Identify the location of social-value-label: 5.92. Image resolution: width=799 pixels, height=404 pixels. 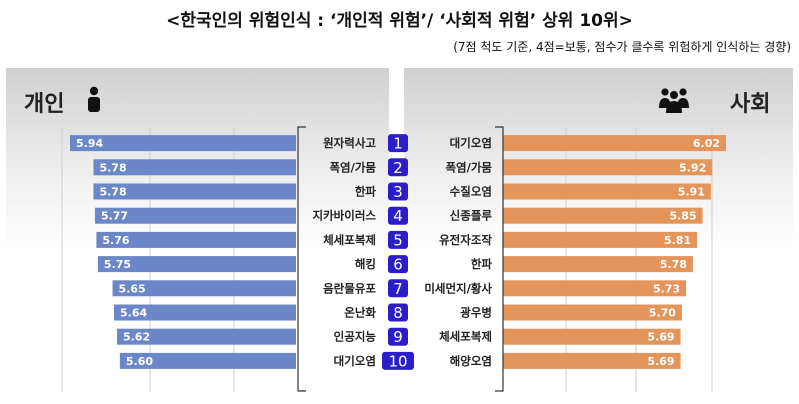
(692, 167).